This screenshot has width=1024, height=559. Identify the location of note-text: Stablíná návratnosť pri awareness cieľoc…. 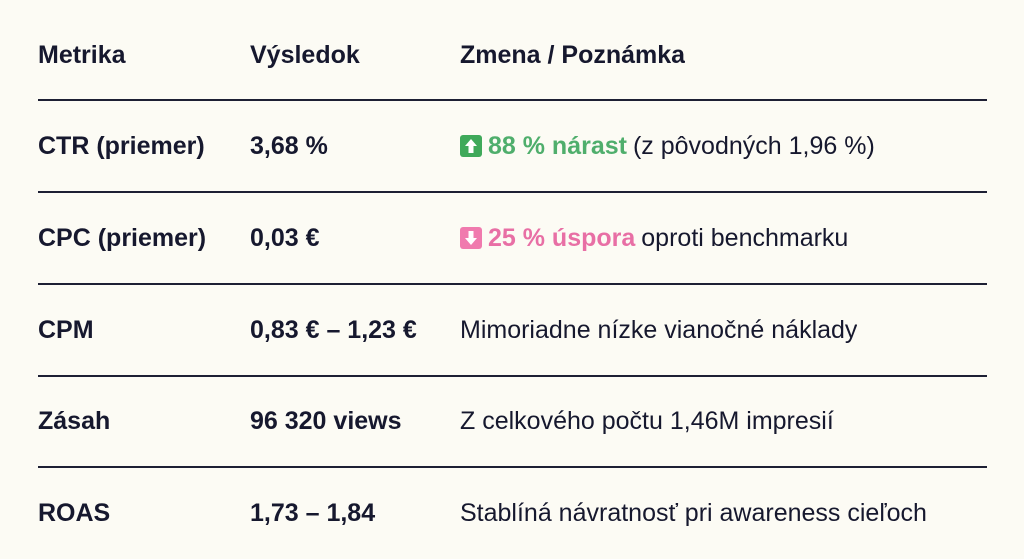
(693, 513).